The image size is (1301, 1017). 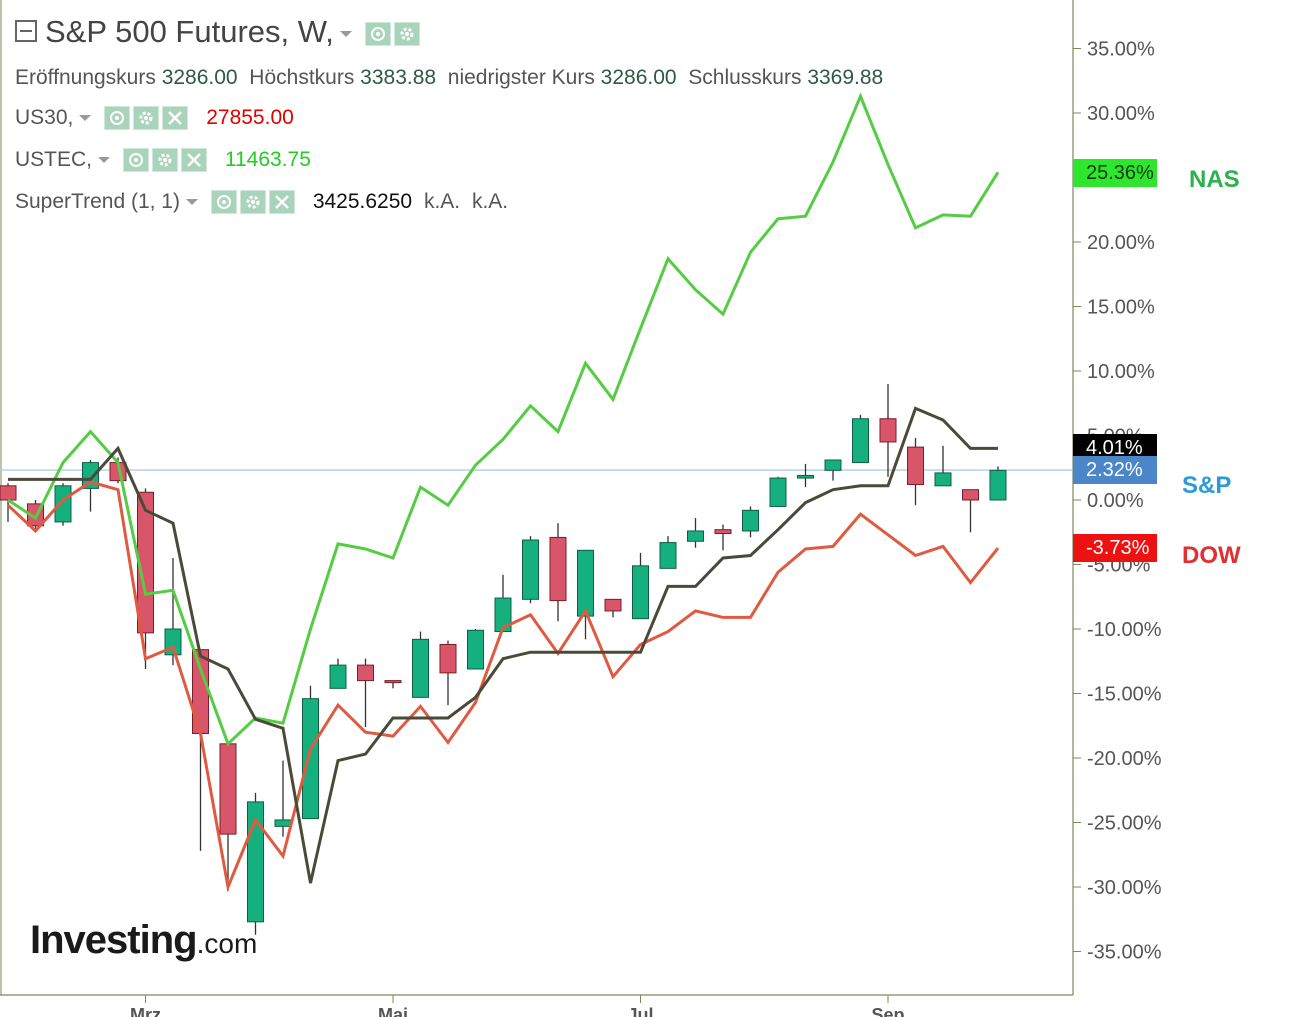 I want to click on x-tick-label: Mrz, so click(x=145, y=1011).